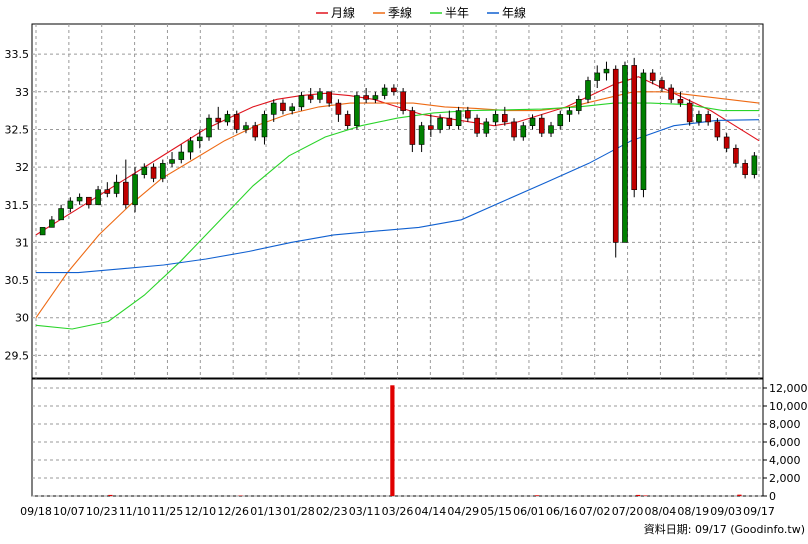 Image resolution: width=808 pixels, height=544 pixels. What do you see at coordinates (421, 12) in the screenshot?
I see `legend: 月線季線半年年線` at bounding box center [421, 12].